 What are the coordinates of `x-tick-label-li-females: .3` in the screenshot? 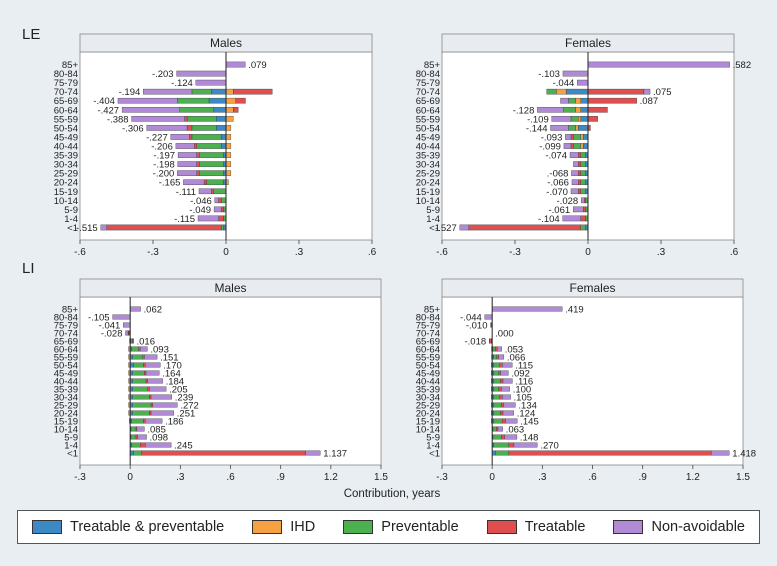 It's located at (542, 477).